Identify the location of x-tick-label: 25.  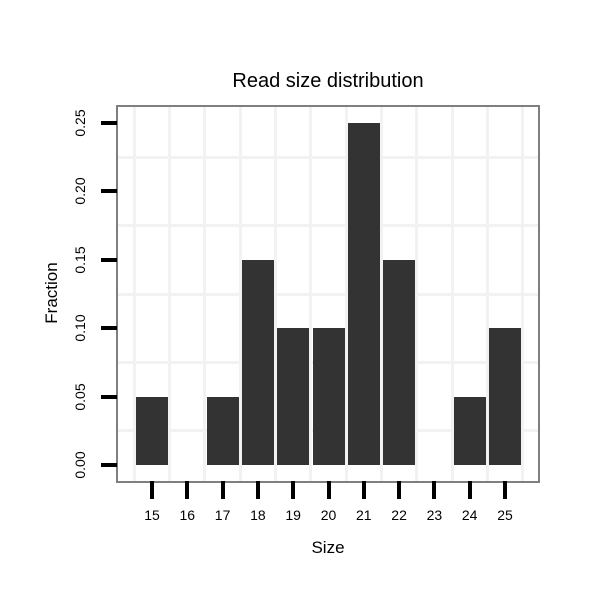
(505, 515).